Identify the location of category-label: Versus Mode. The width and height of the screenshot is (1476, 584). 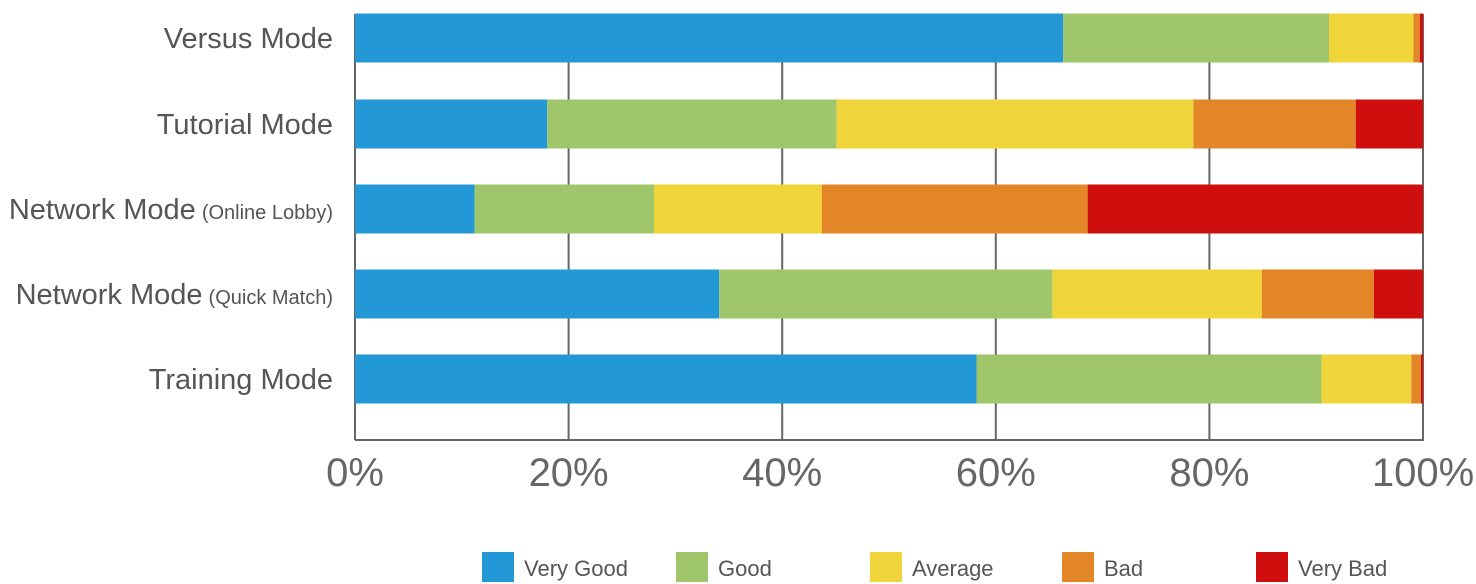
(248, 39).